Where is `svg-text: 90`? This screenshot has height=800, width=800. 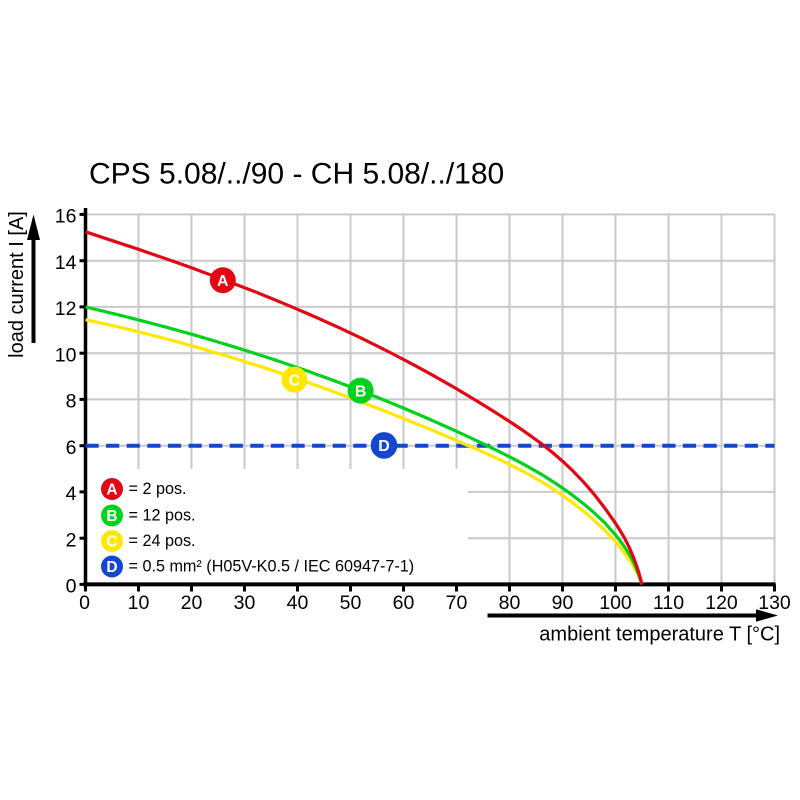 svg-text: 90 is located at coordinates (563, 603).